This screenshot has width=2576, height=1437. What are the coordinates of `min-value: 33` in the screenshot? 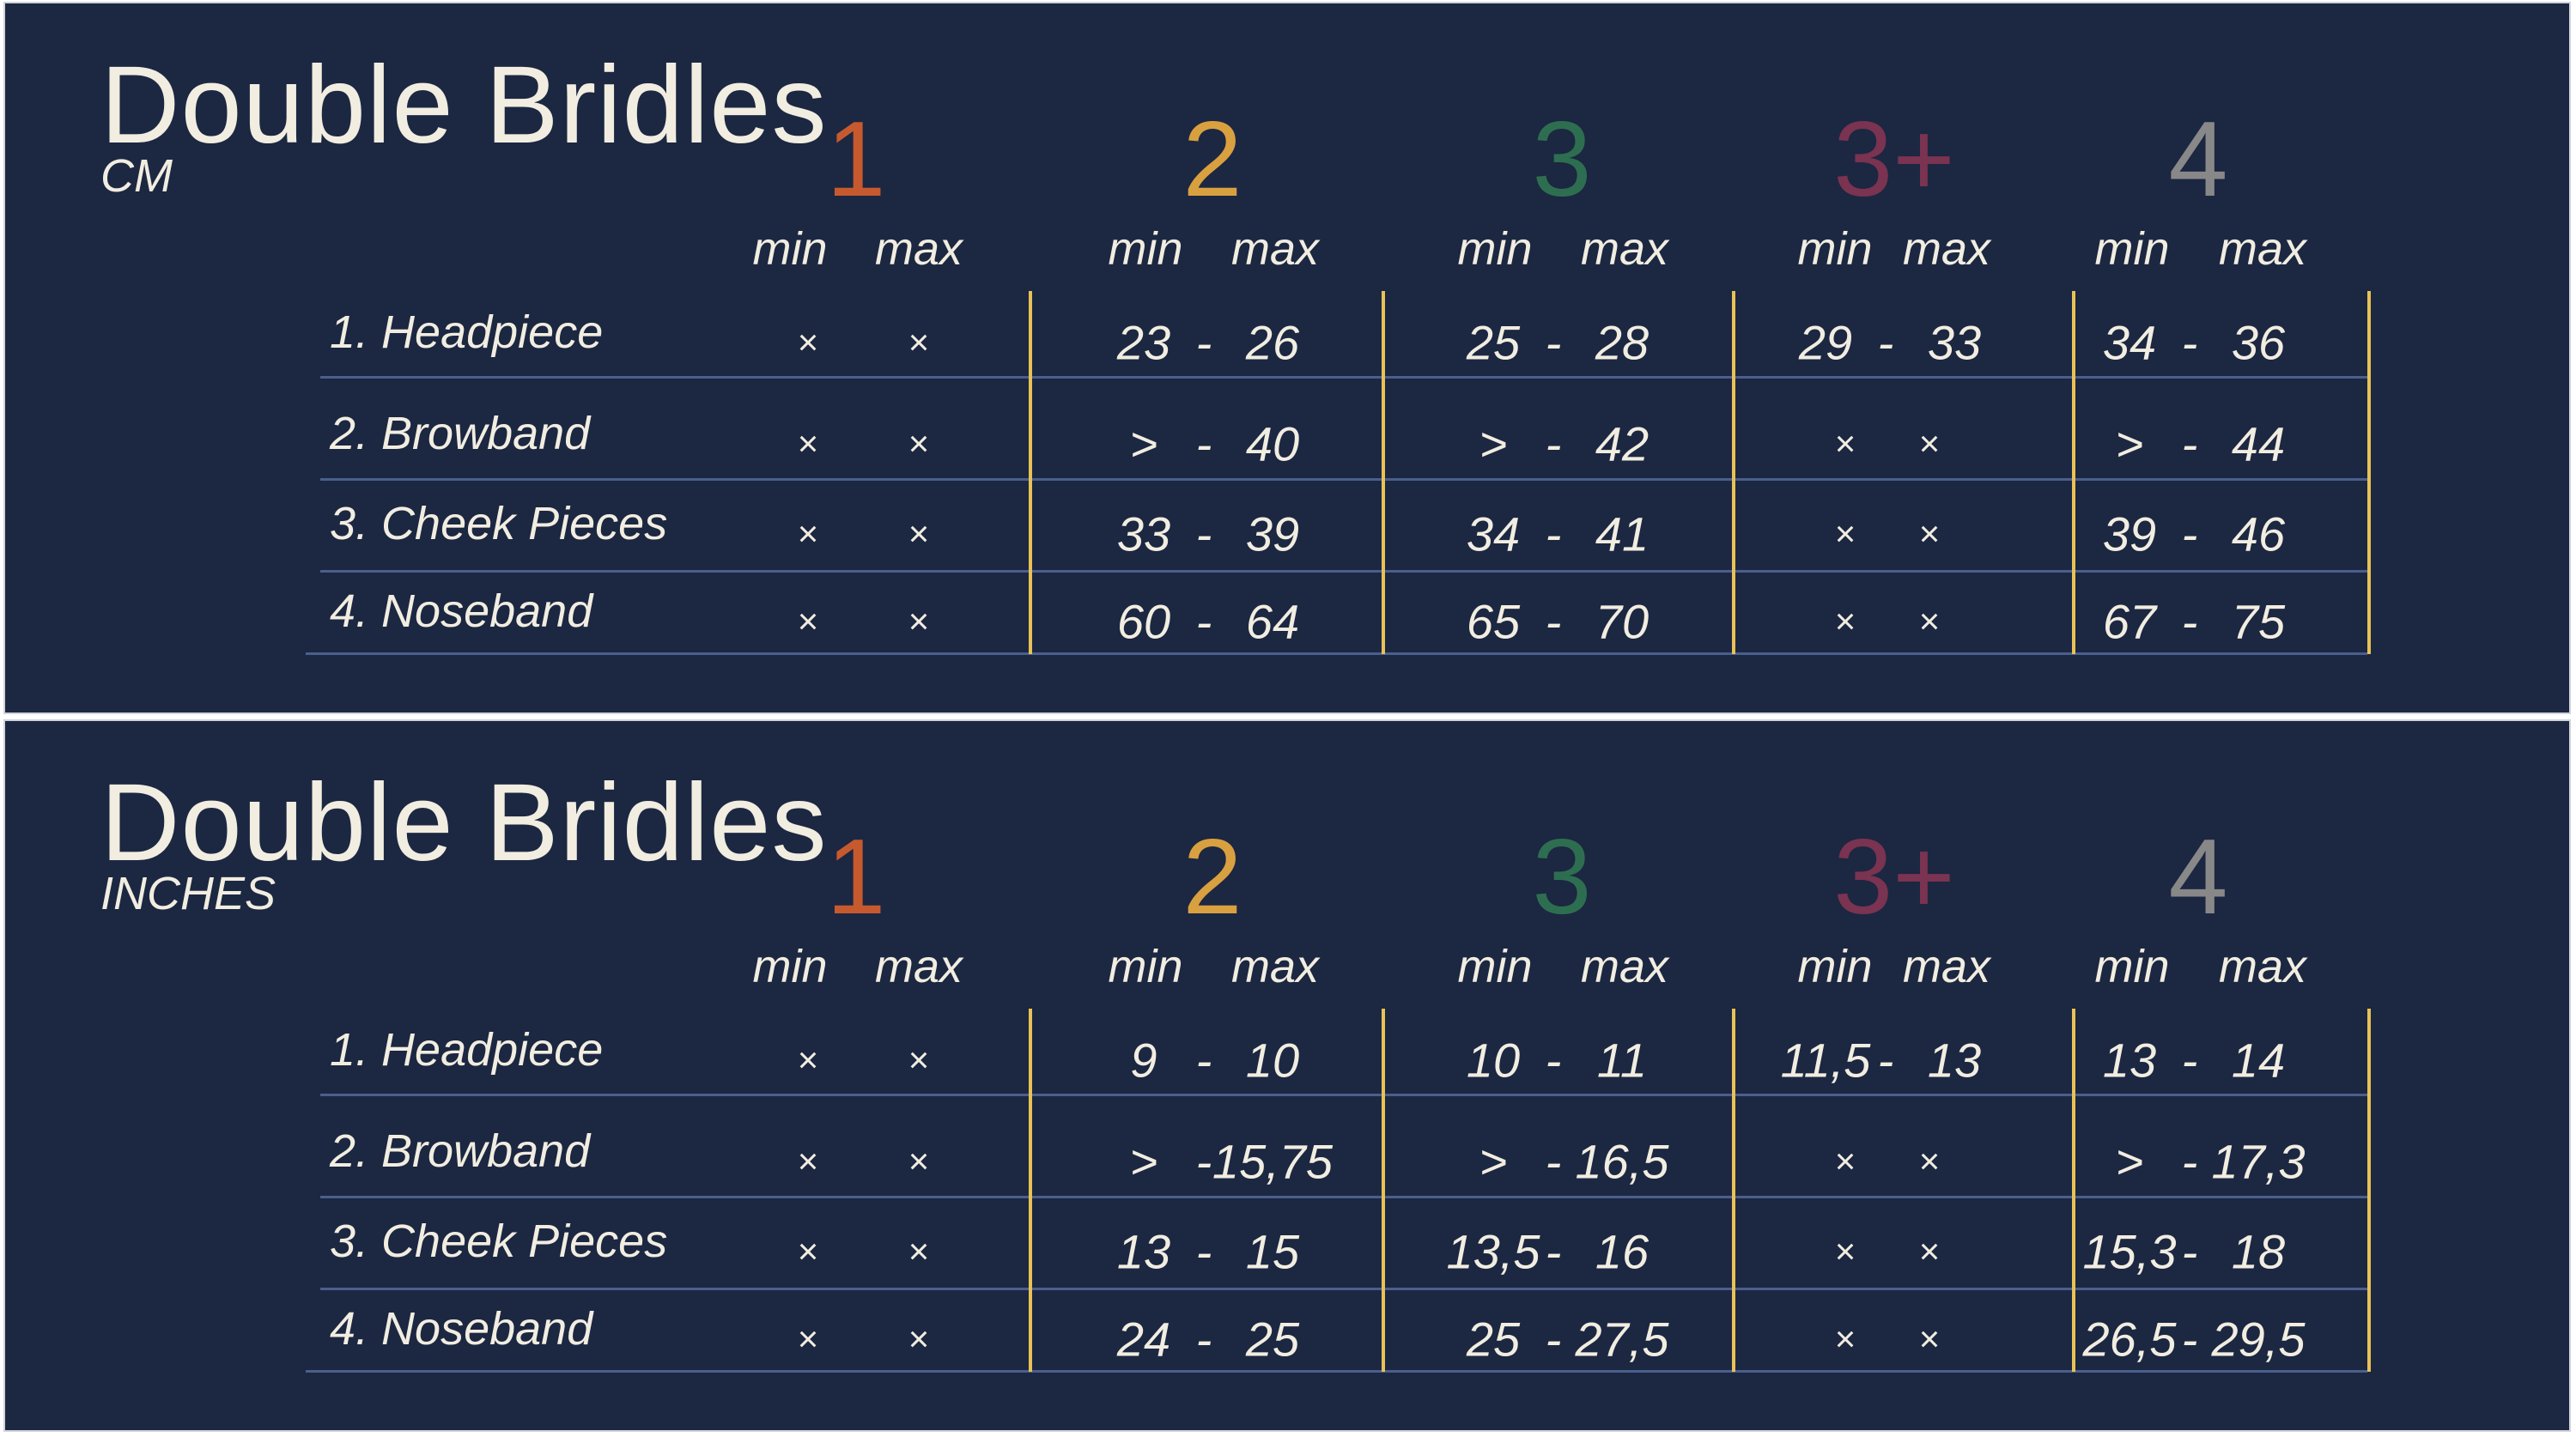 It's located at (1144, 533).